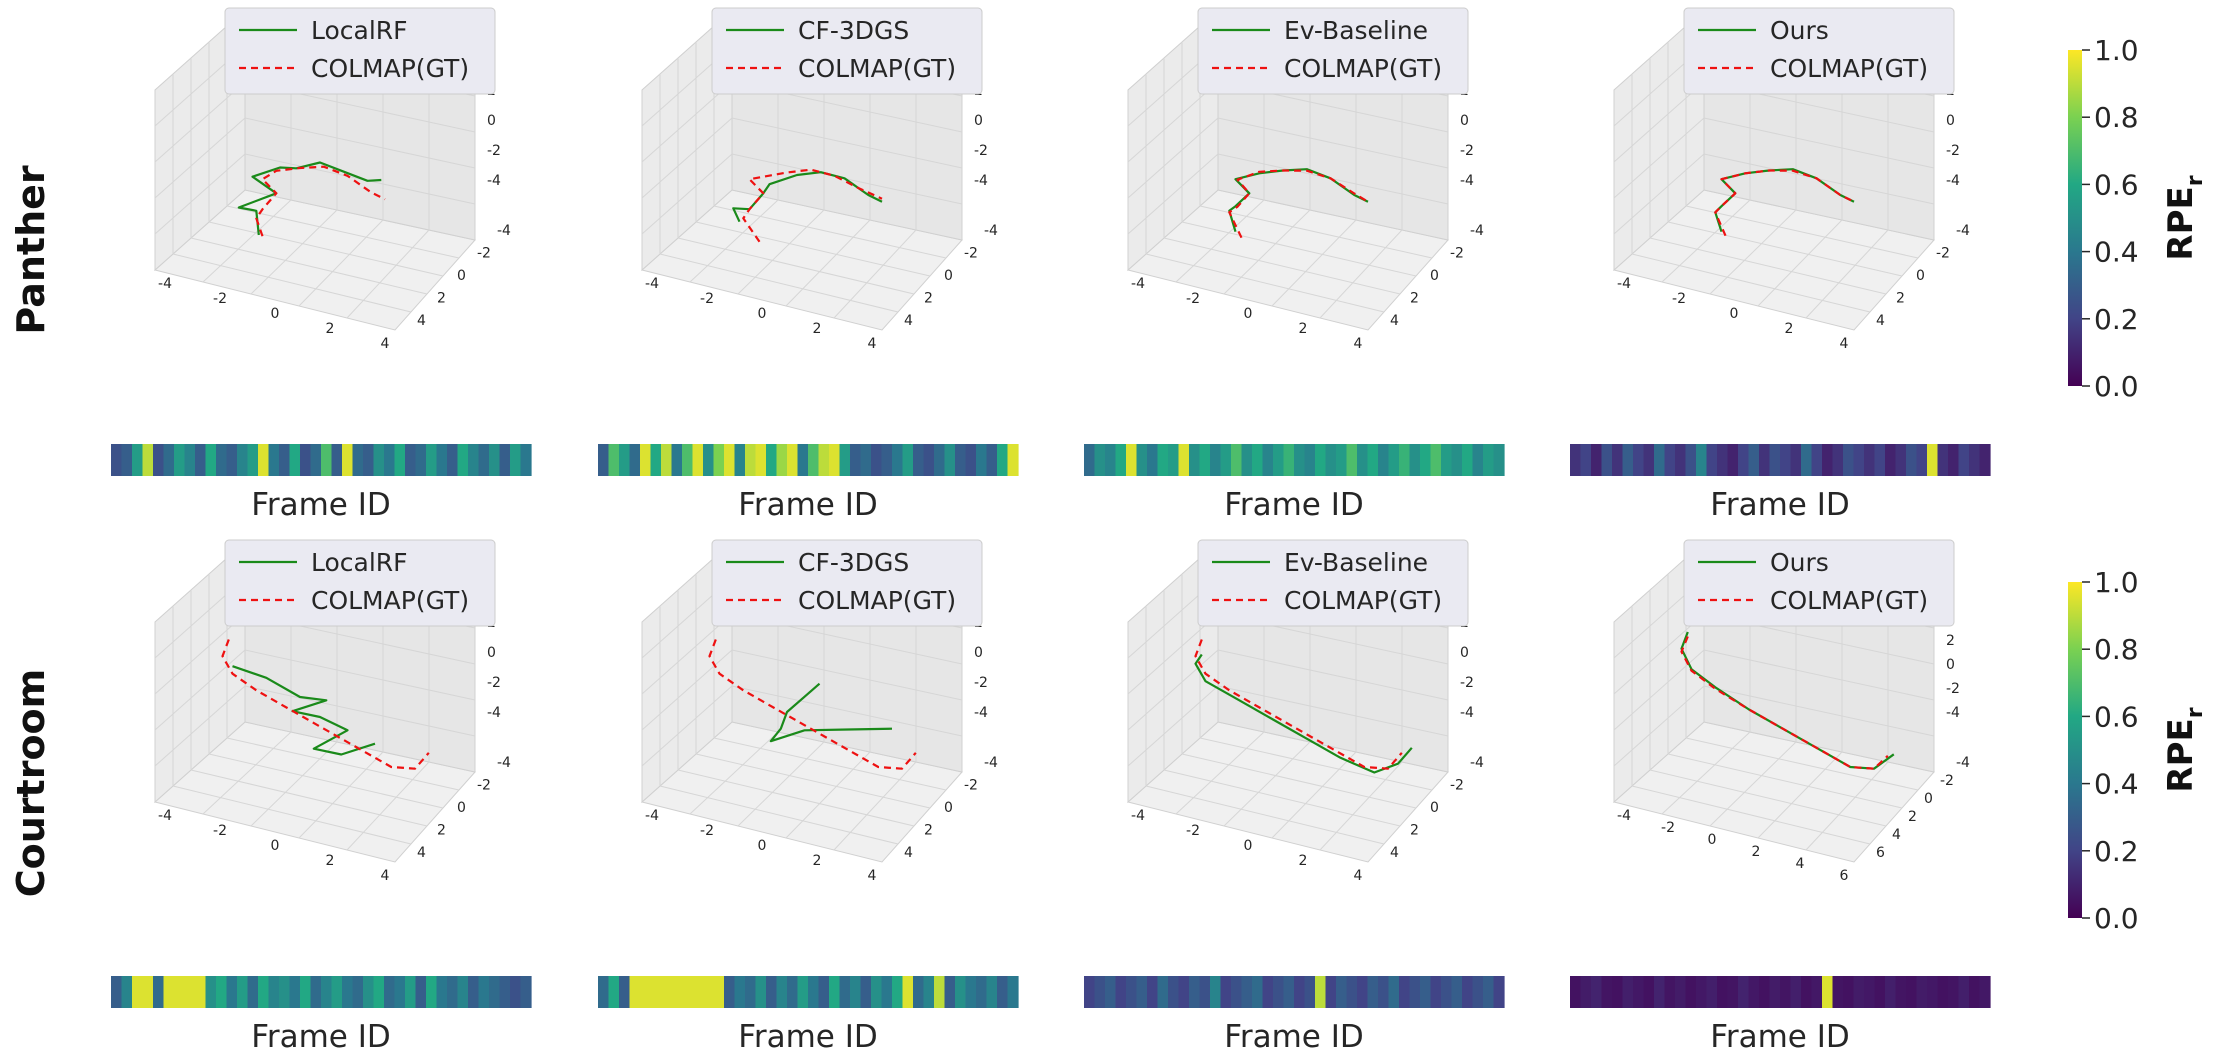  Describe the element at coordinates (1896, 835) in the screenshot. I see `y-tick-label: 4` at that location.